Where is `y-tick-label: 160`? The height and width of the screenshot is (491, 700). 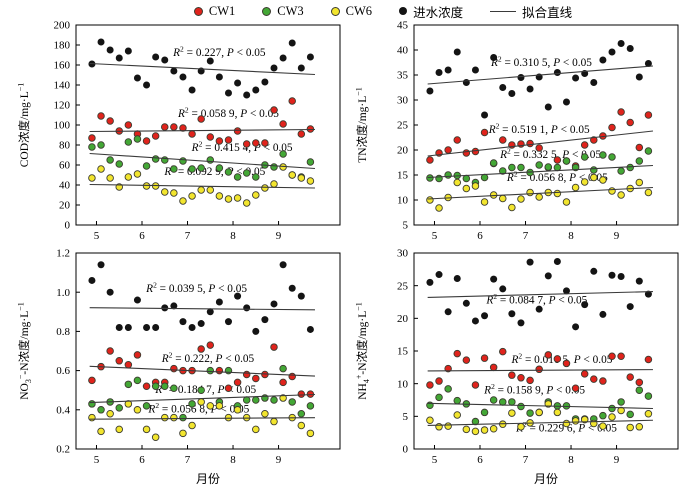 y-tick-label: 160 is located at coordinates (62, 66).